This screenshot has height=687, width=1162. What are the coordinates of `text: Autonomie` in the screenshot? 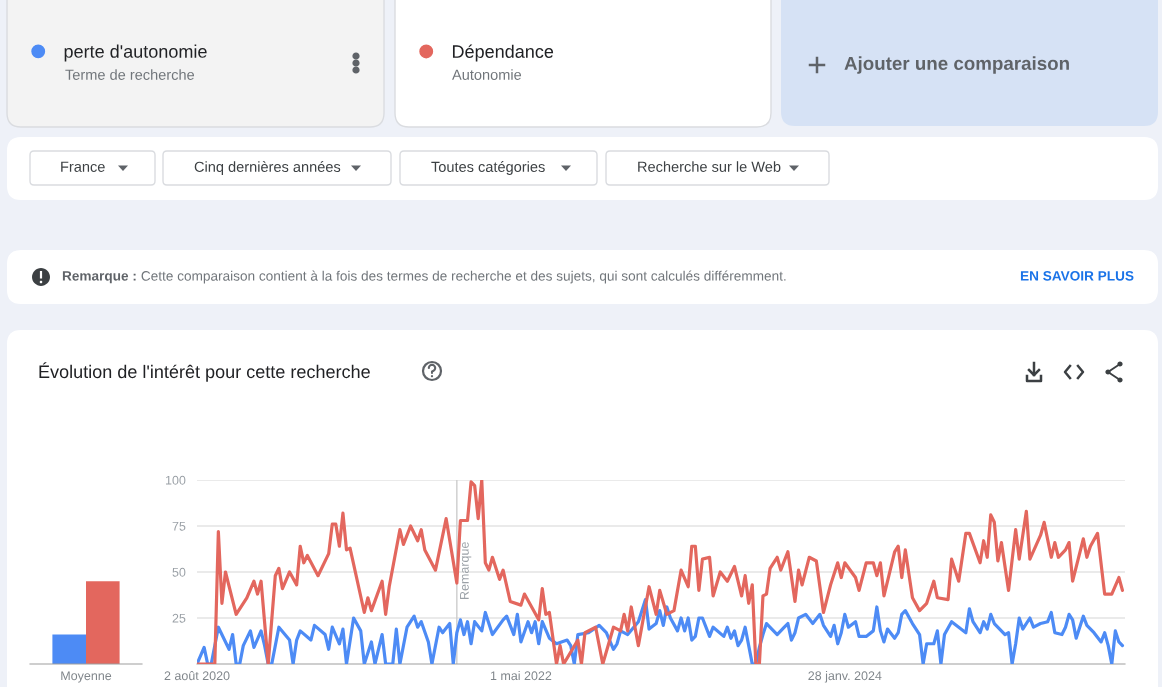 It's located at (487, 74).